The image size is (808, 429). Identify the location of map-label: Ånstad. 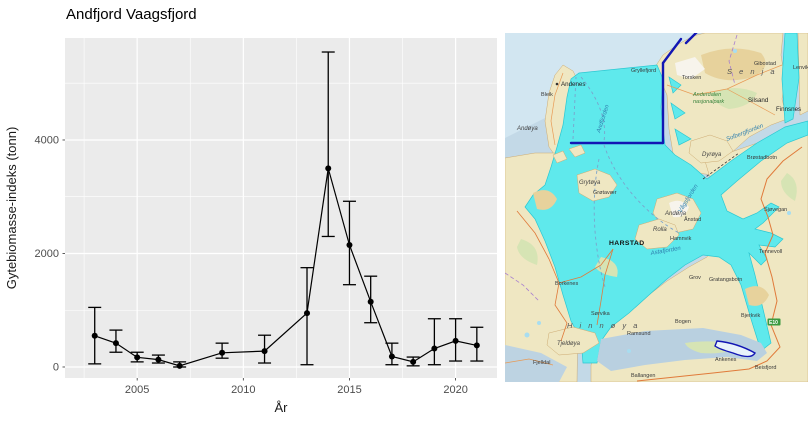
(692, 219).